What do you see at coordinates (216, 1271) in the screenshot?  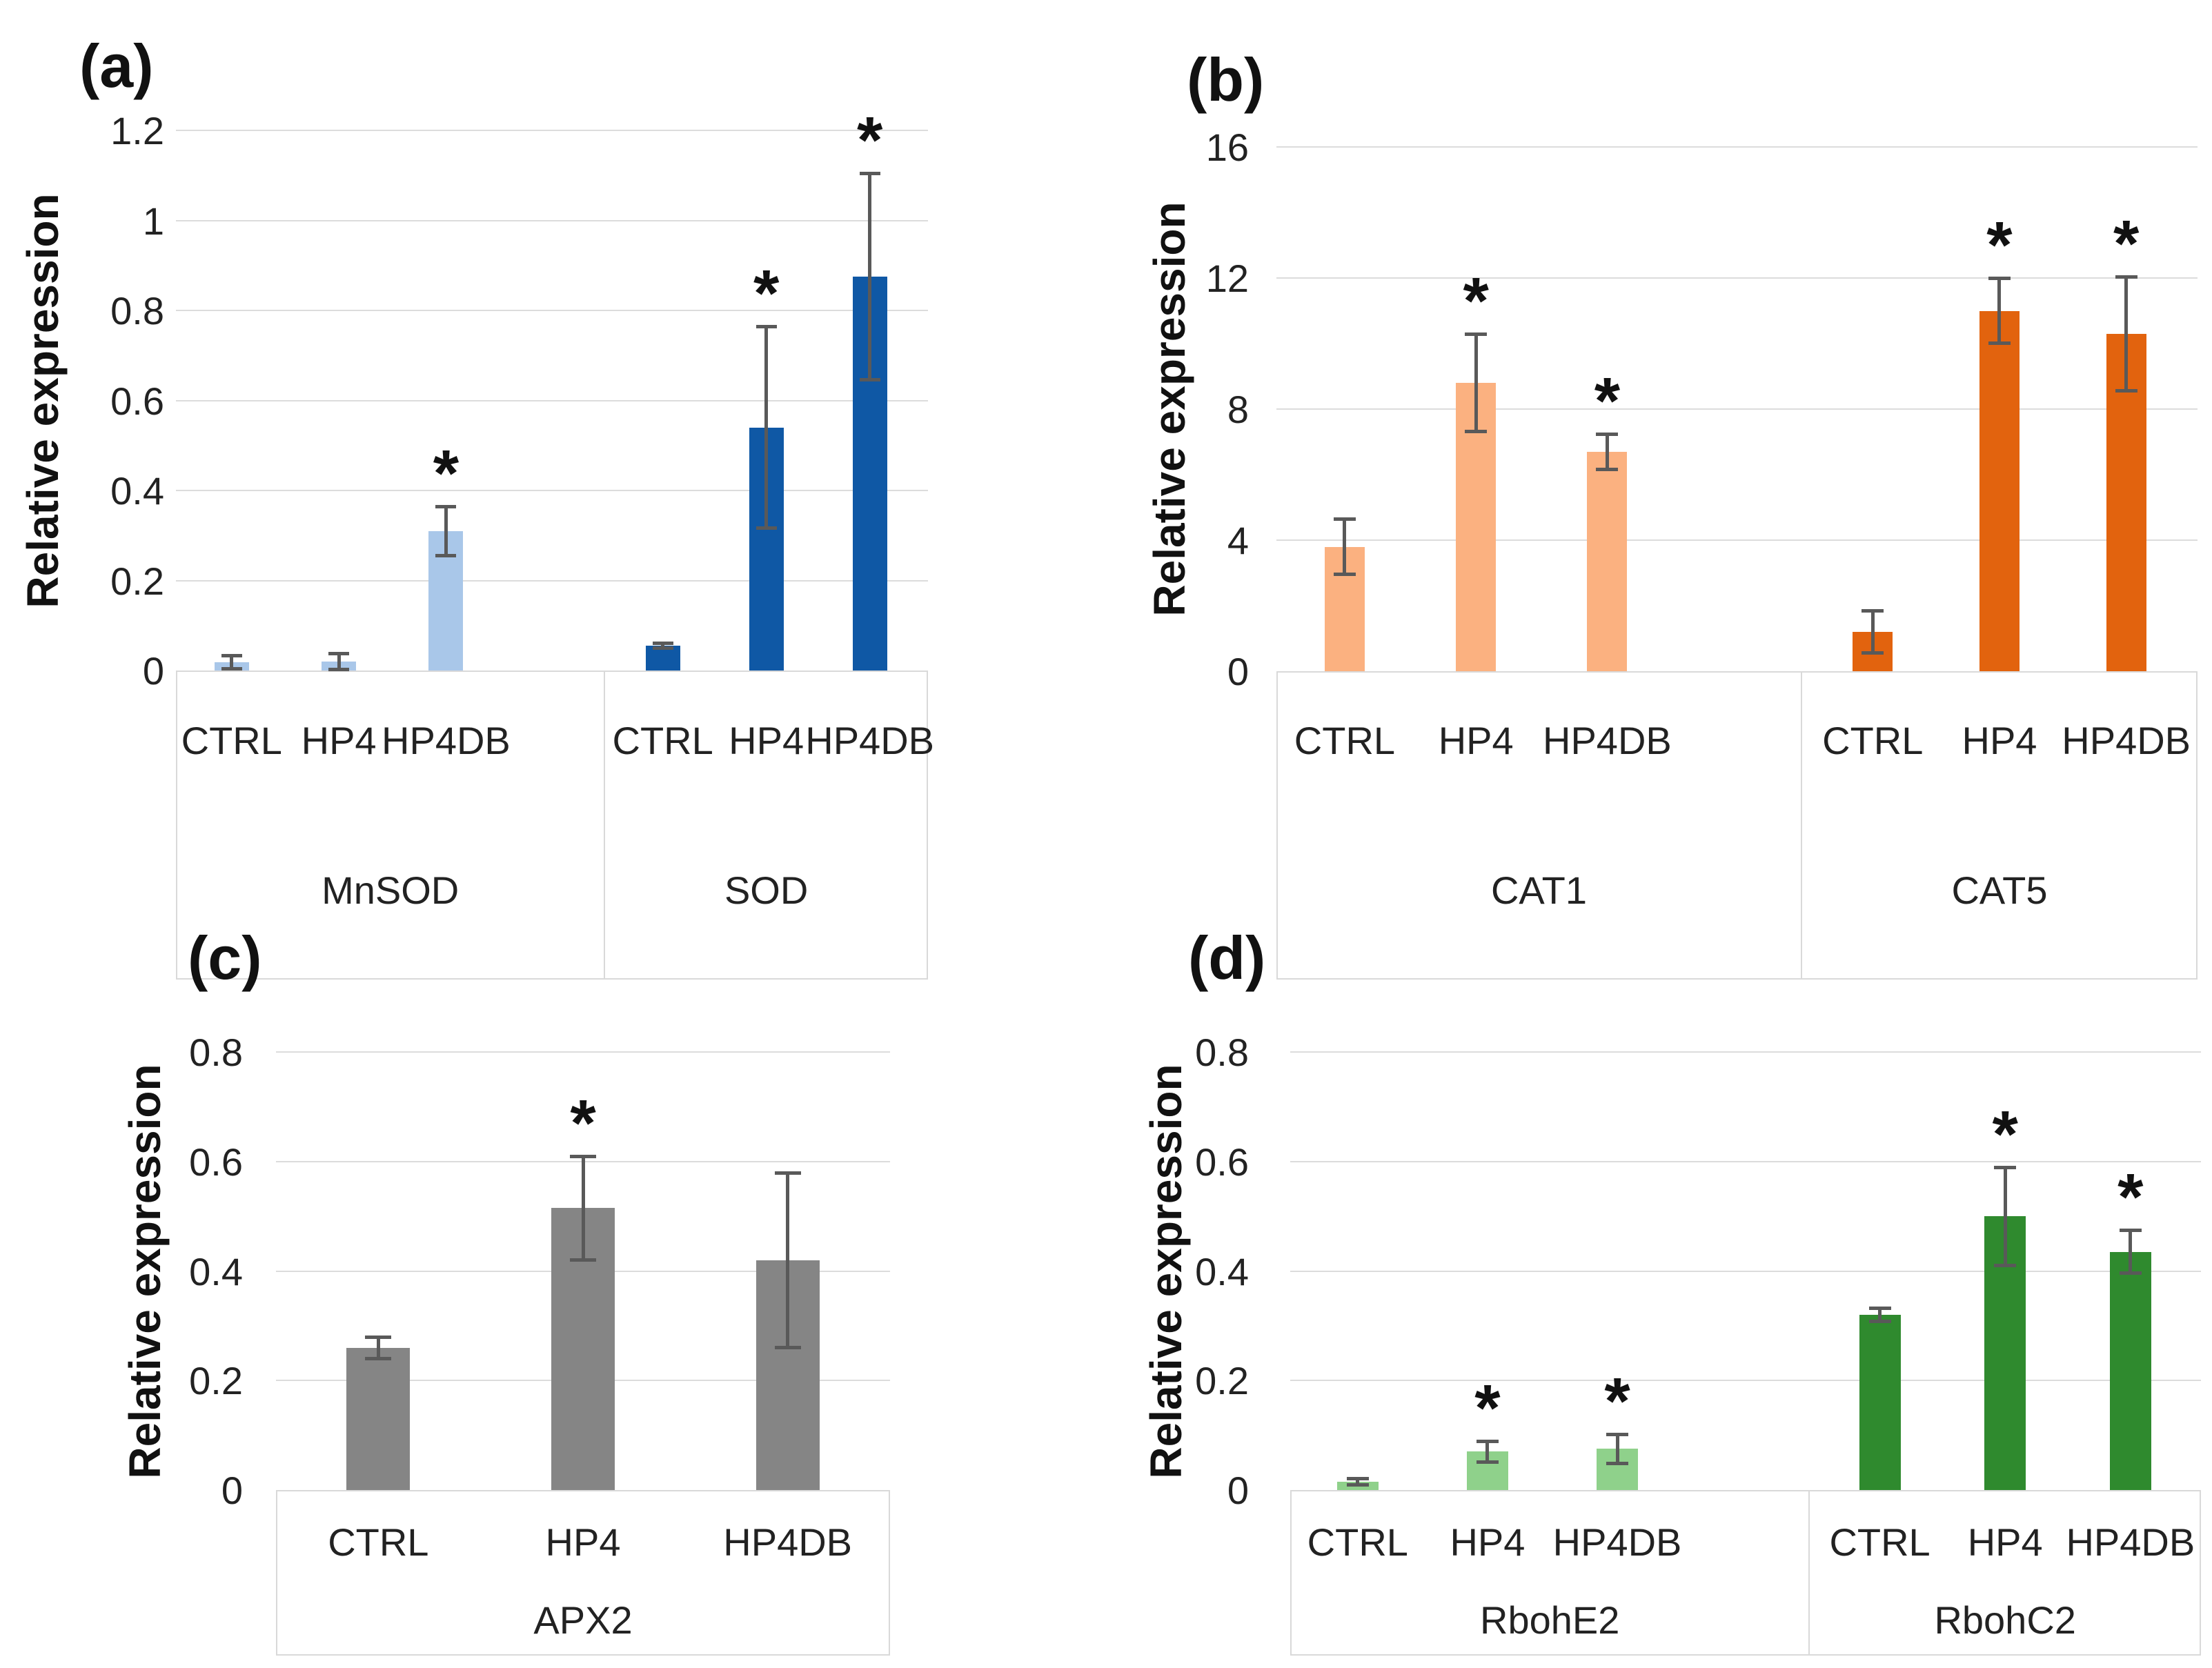 I see `y-tick-label: 0.4` at bounding box center [216, 1271].